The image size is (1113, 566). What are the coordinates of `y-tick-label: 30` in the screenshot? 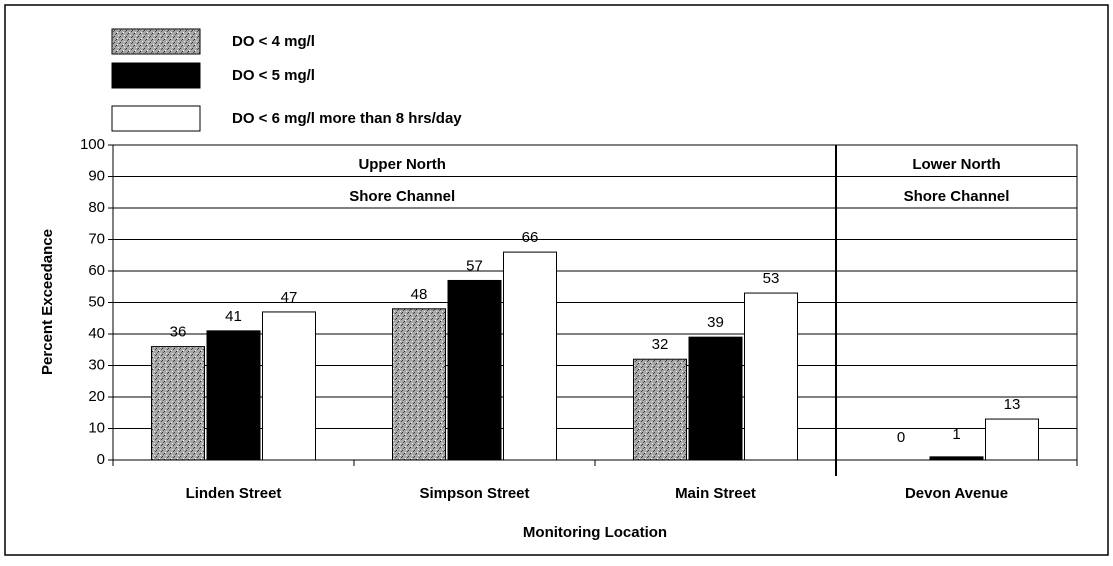 It's located at (96, 364).